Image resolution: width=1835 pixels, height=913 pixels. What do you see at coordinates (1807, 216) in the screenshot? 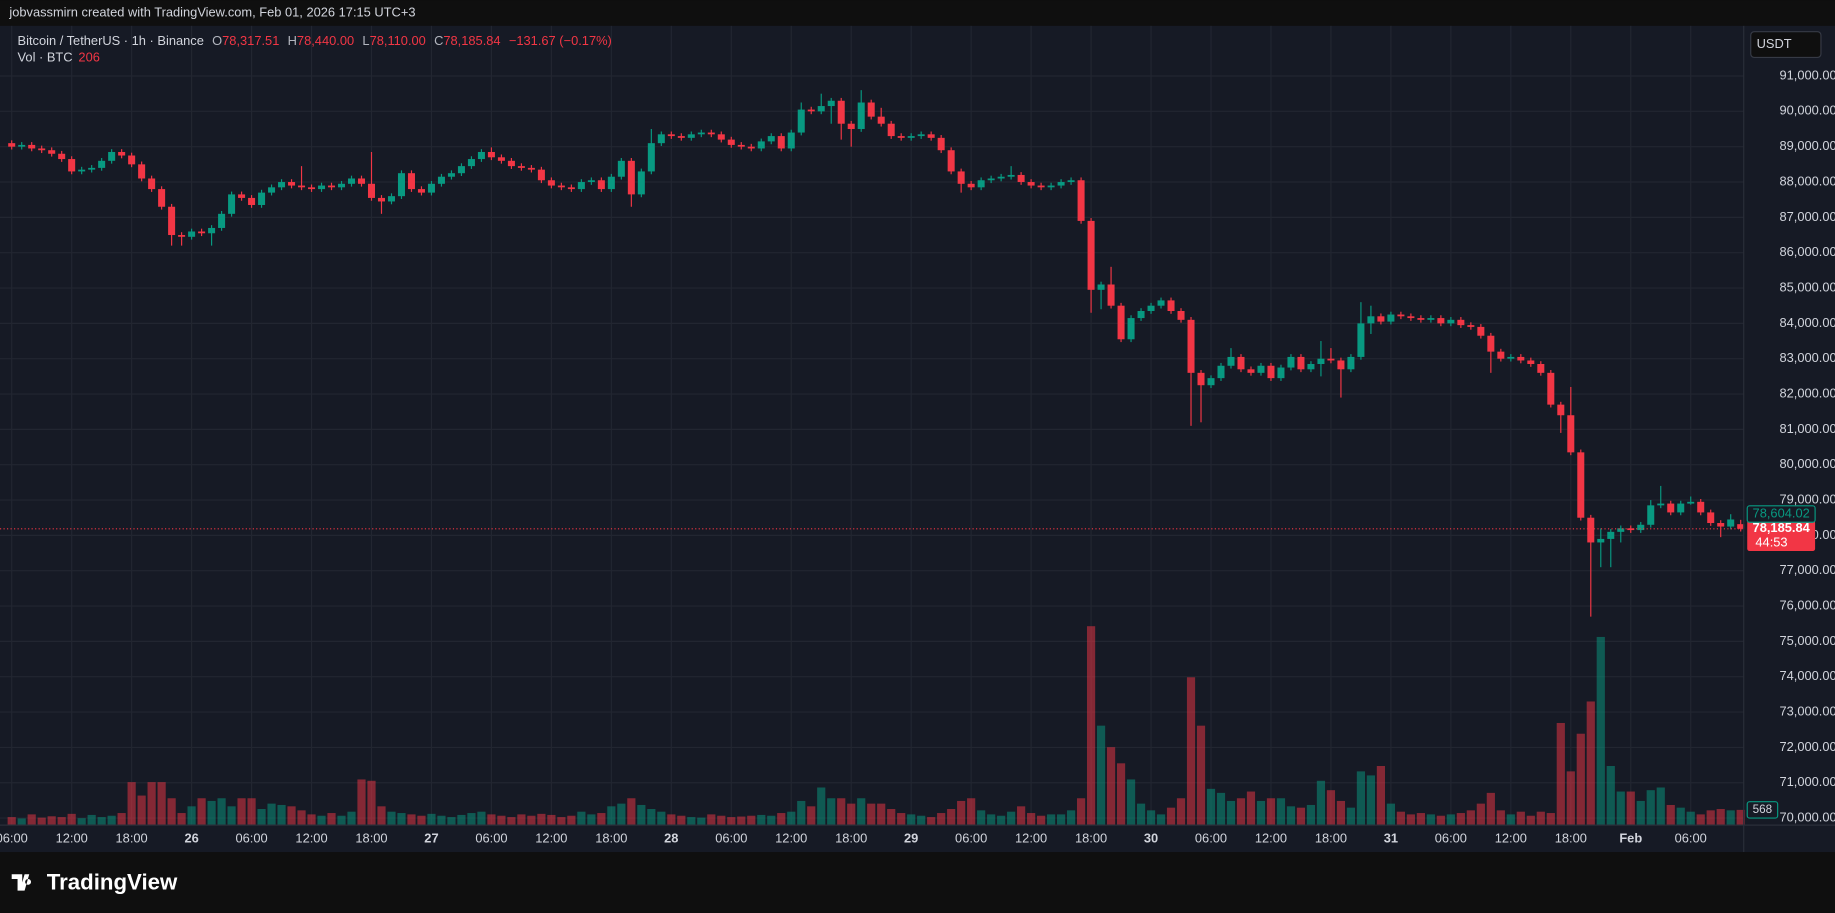
I see `y-tick-label: 87,000.00` at bounding box center [1807, 216].